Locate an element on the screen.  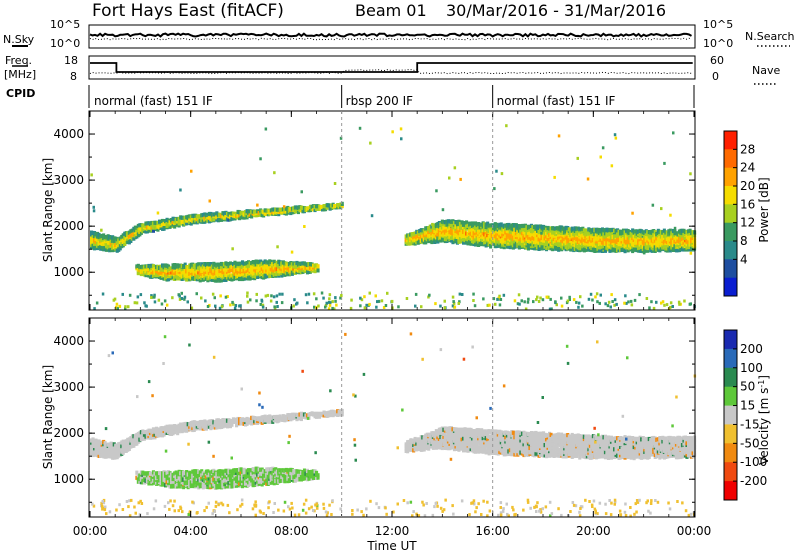
cpid-segment-label: normal (fast) 151 IF is located at coordinates (556, 101).